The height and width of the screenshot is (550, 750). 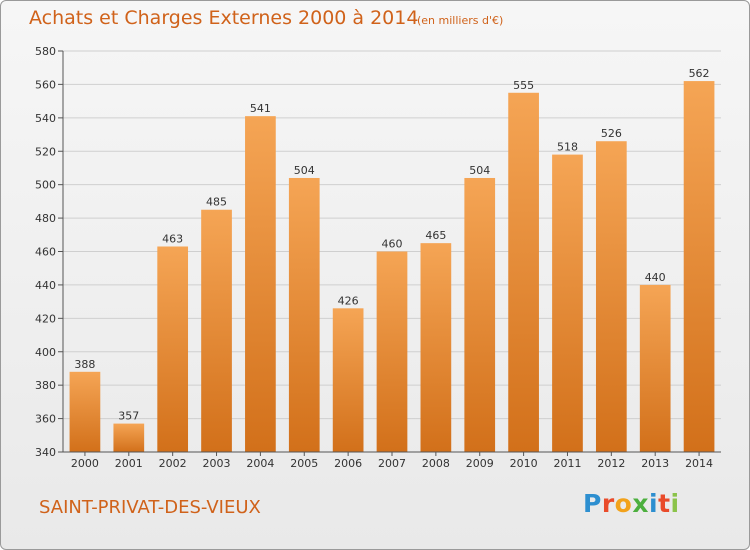 I want to click on x-tick-label: 2004, so click(x=260, y=463).